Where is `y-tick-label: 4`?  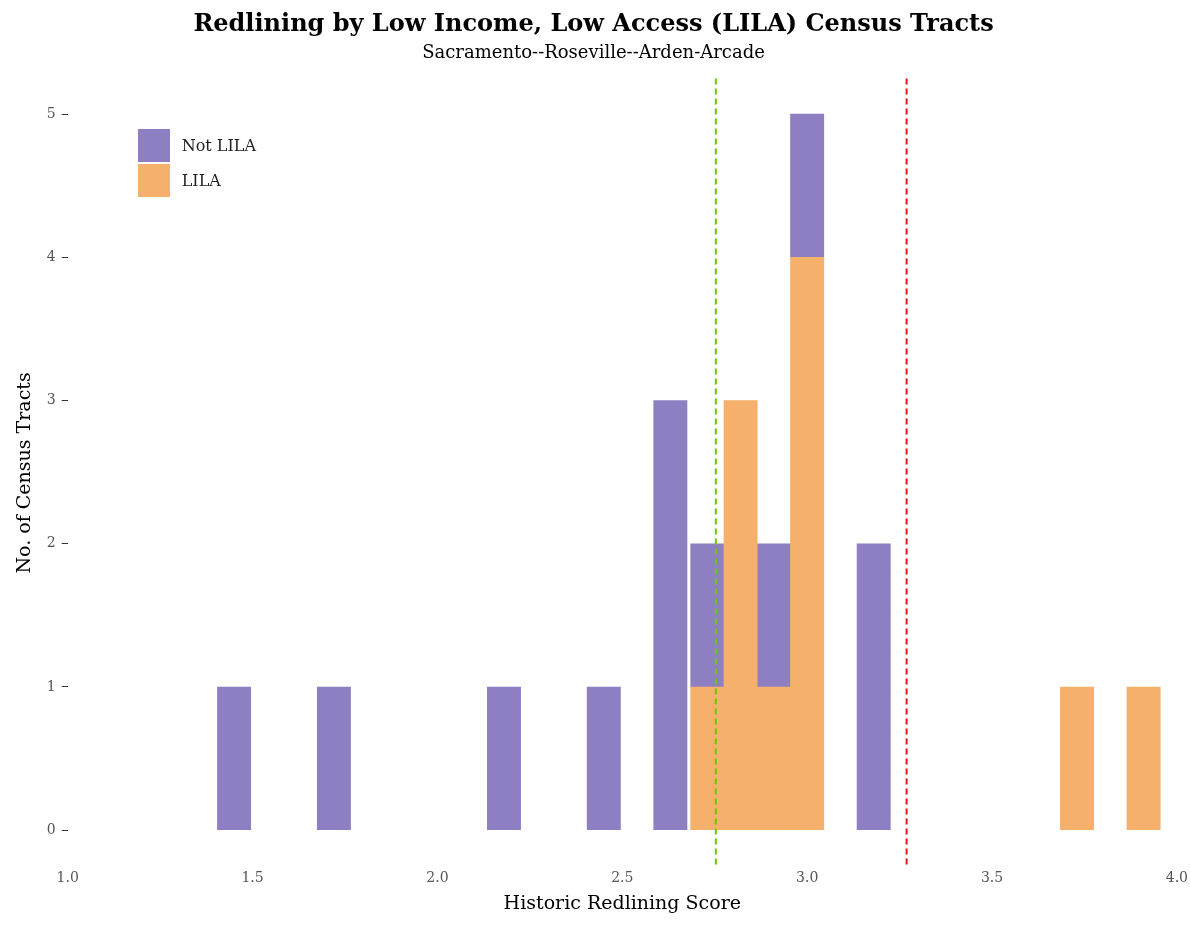
y-tick-label: 4 is located at coordinates (51, 256).